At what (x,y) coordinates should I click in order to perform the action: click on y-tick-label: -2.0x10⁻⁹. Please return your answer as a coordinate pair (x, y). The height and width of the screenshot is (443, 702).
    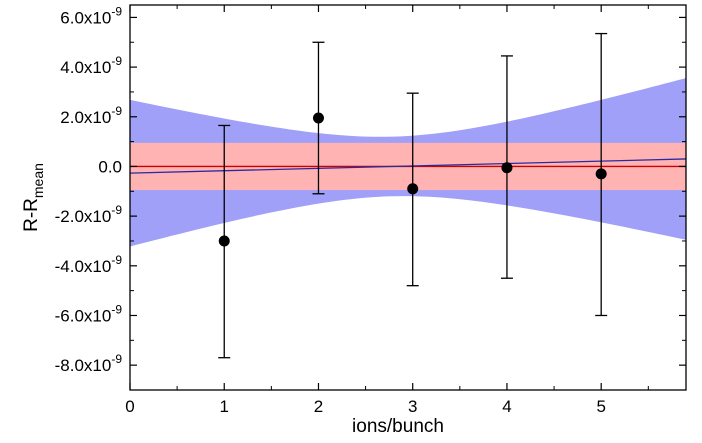
    Looking at the image, I should click on (89, 214).